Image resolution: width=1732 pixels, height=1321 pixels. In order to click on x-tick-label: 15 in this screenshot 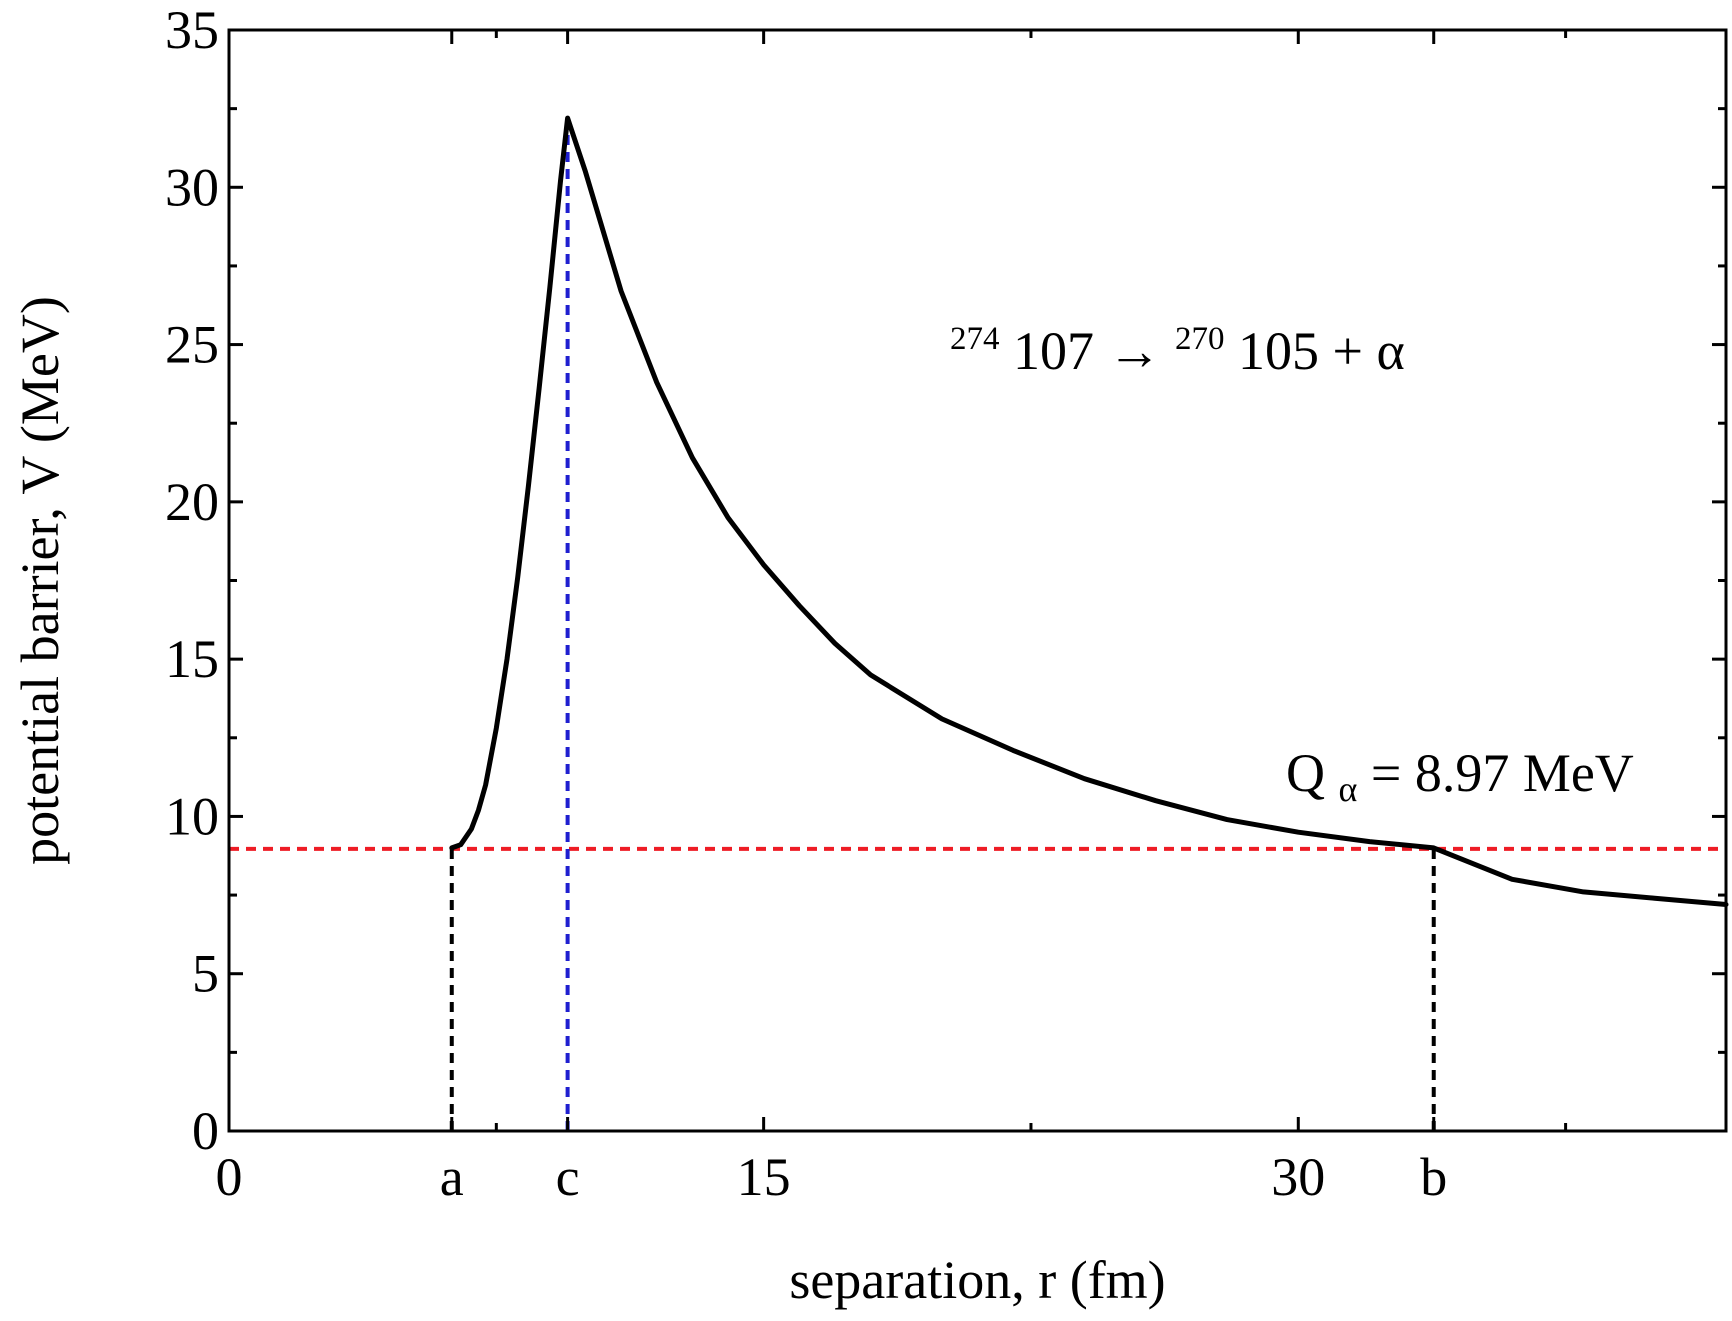, I will do `click(764, 1177)`.